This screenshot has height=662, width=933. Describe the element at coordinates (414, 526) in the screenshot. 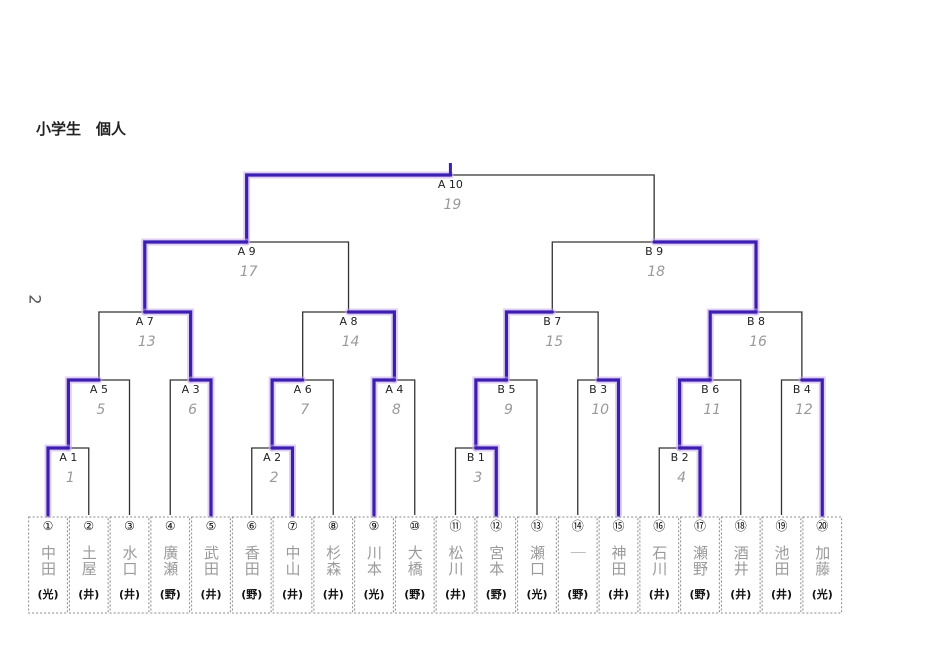

I see `seed-number: ⑩` at that location.